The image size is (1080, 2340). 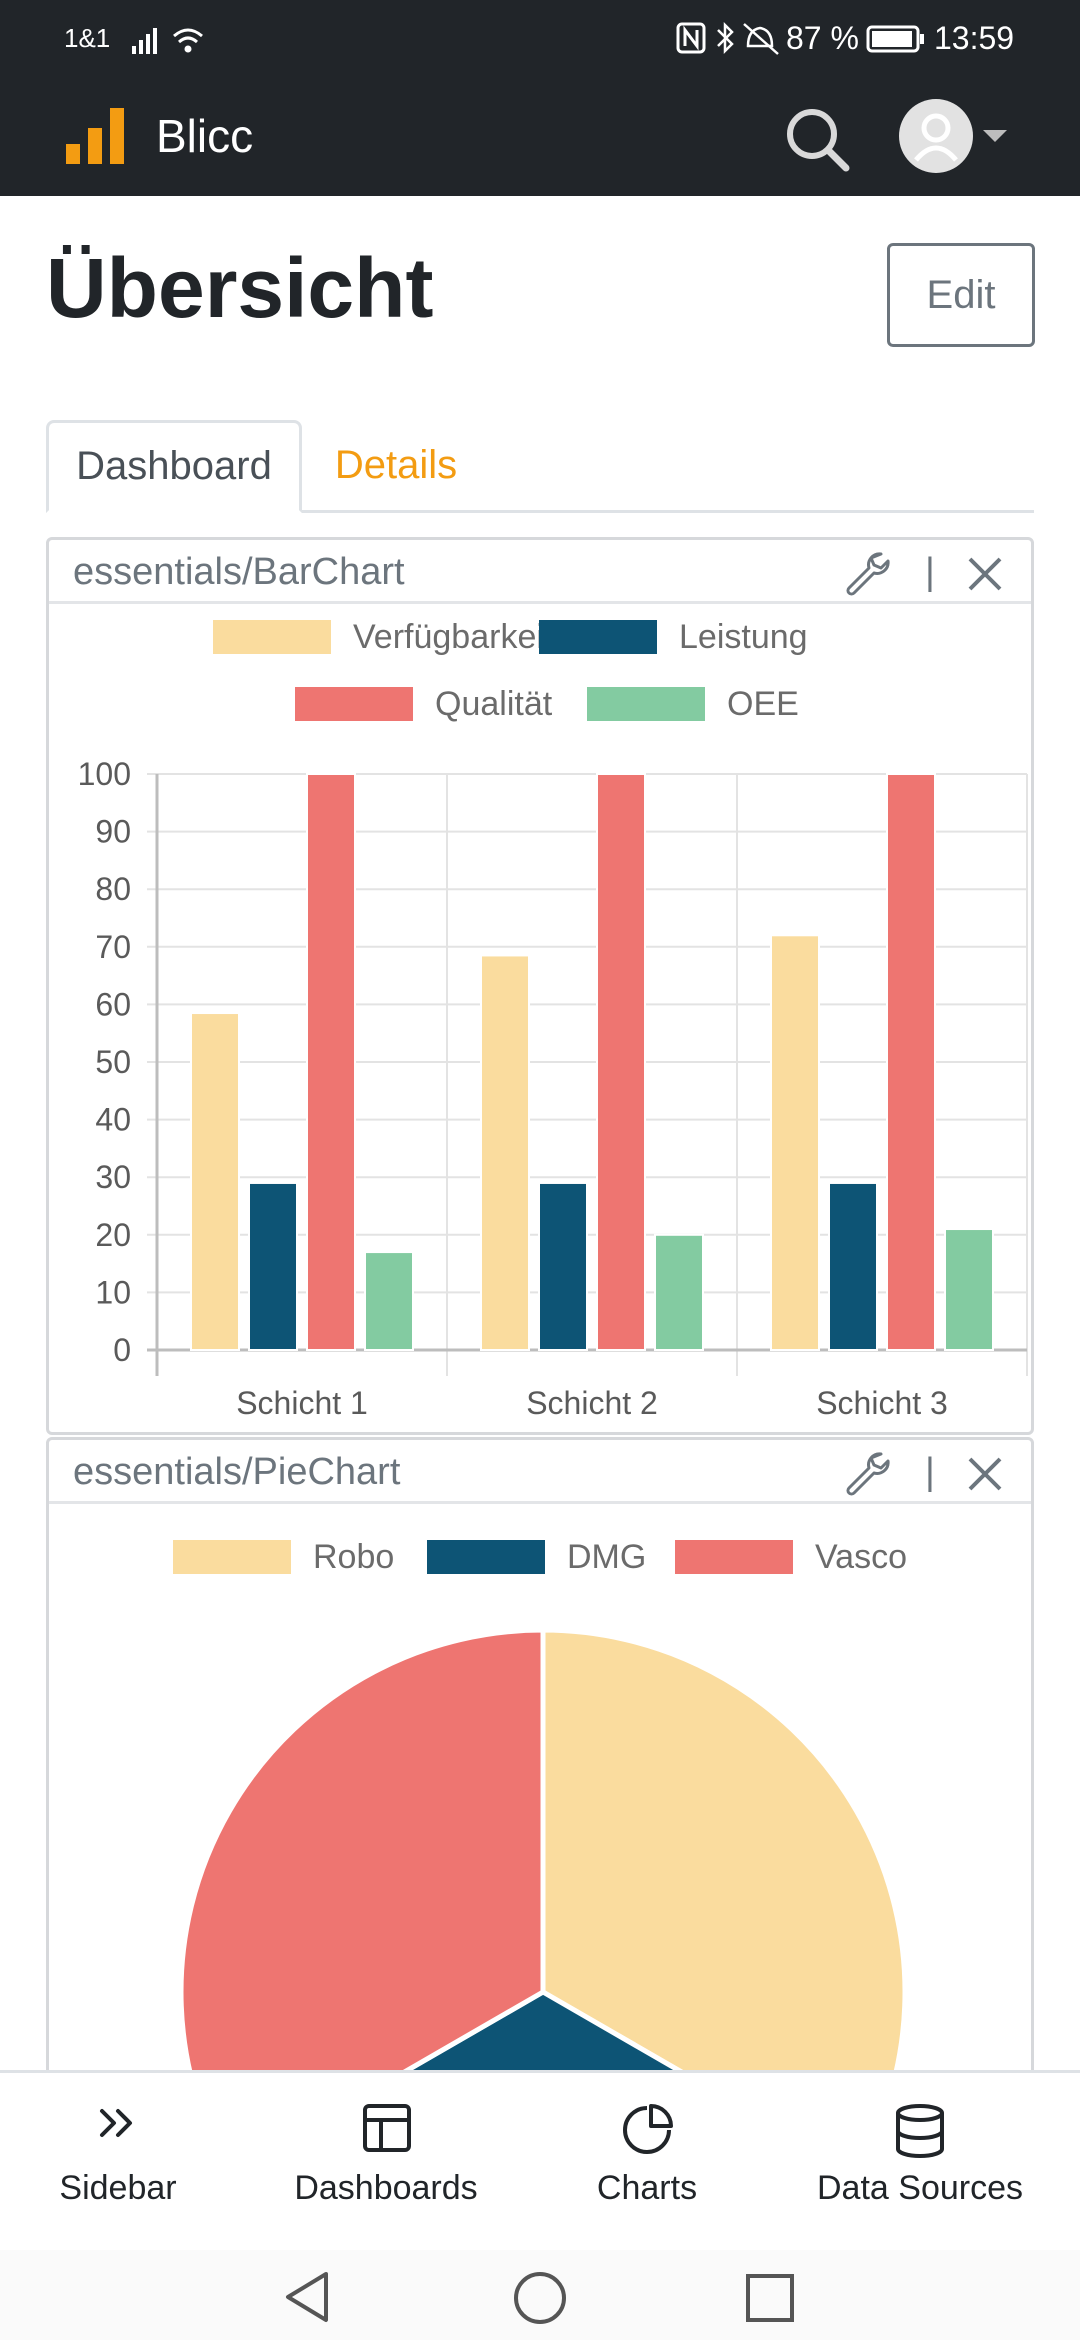 I want to click on card-header: essentials/BarChart |, so click(x=540, y=572).